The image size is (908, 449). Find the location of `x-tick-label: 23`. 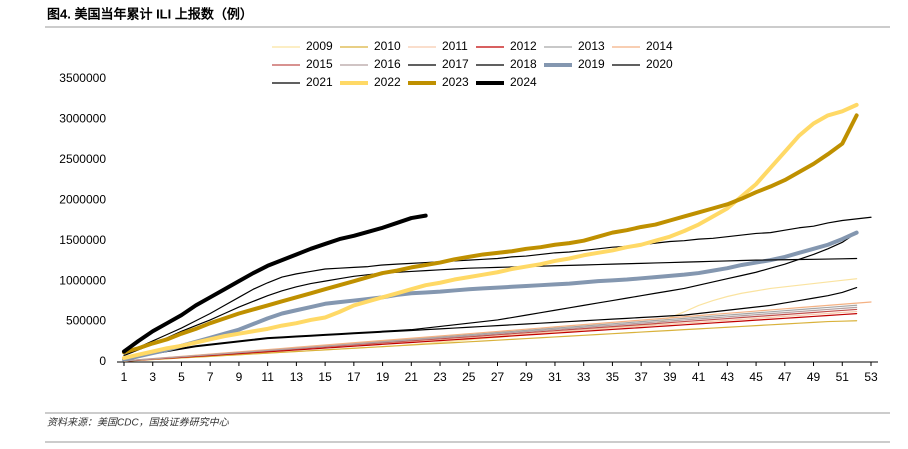

x-tick-label: 23 is located at coordinates (440, 377).